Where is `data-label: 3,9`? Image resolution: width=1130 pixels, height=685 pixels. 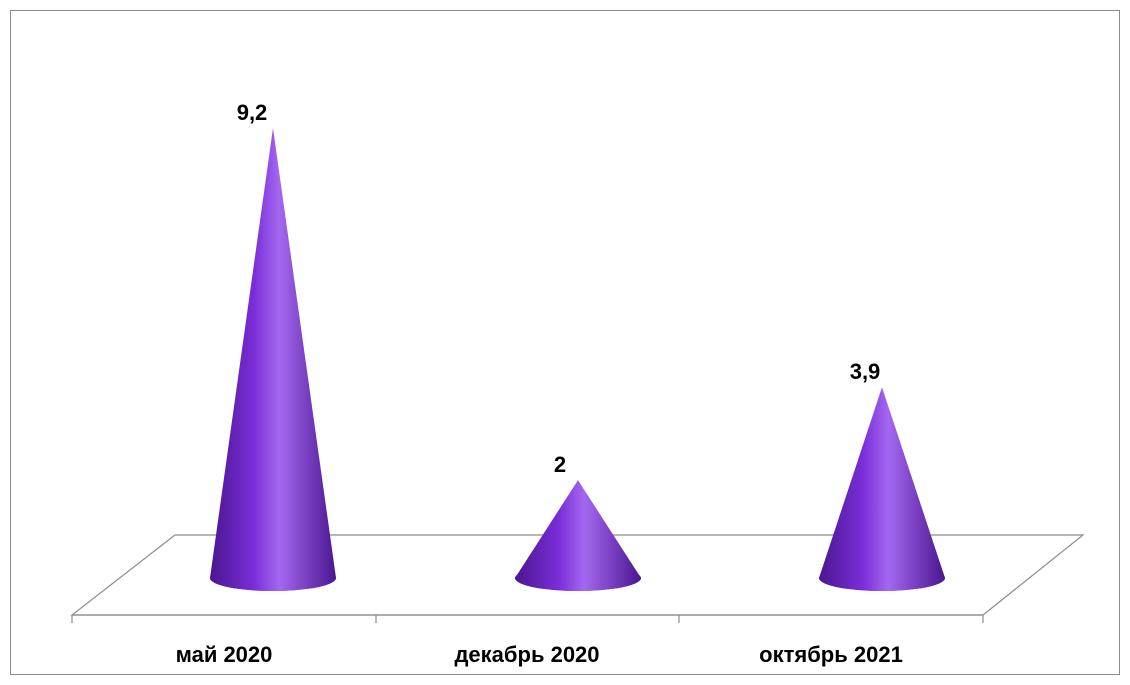 data-label: 3,9 is located at coordinates (865, 371).